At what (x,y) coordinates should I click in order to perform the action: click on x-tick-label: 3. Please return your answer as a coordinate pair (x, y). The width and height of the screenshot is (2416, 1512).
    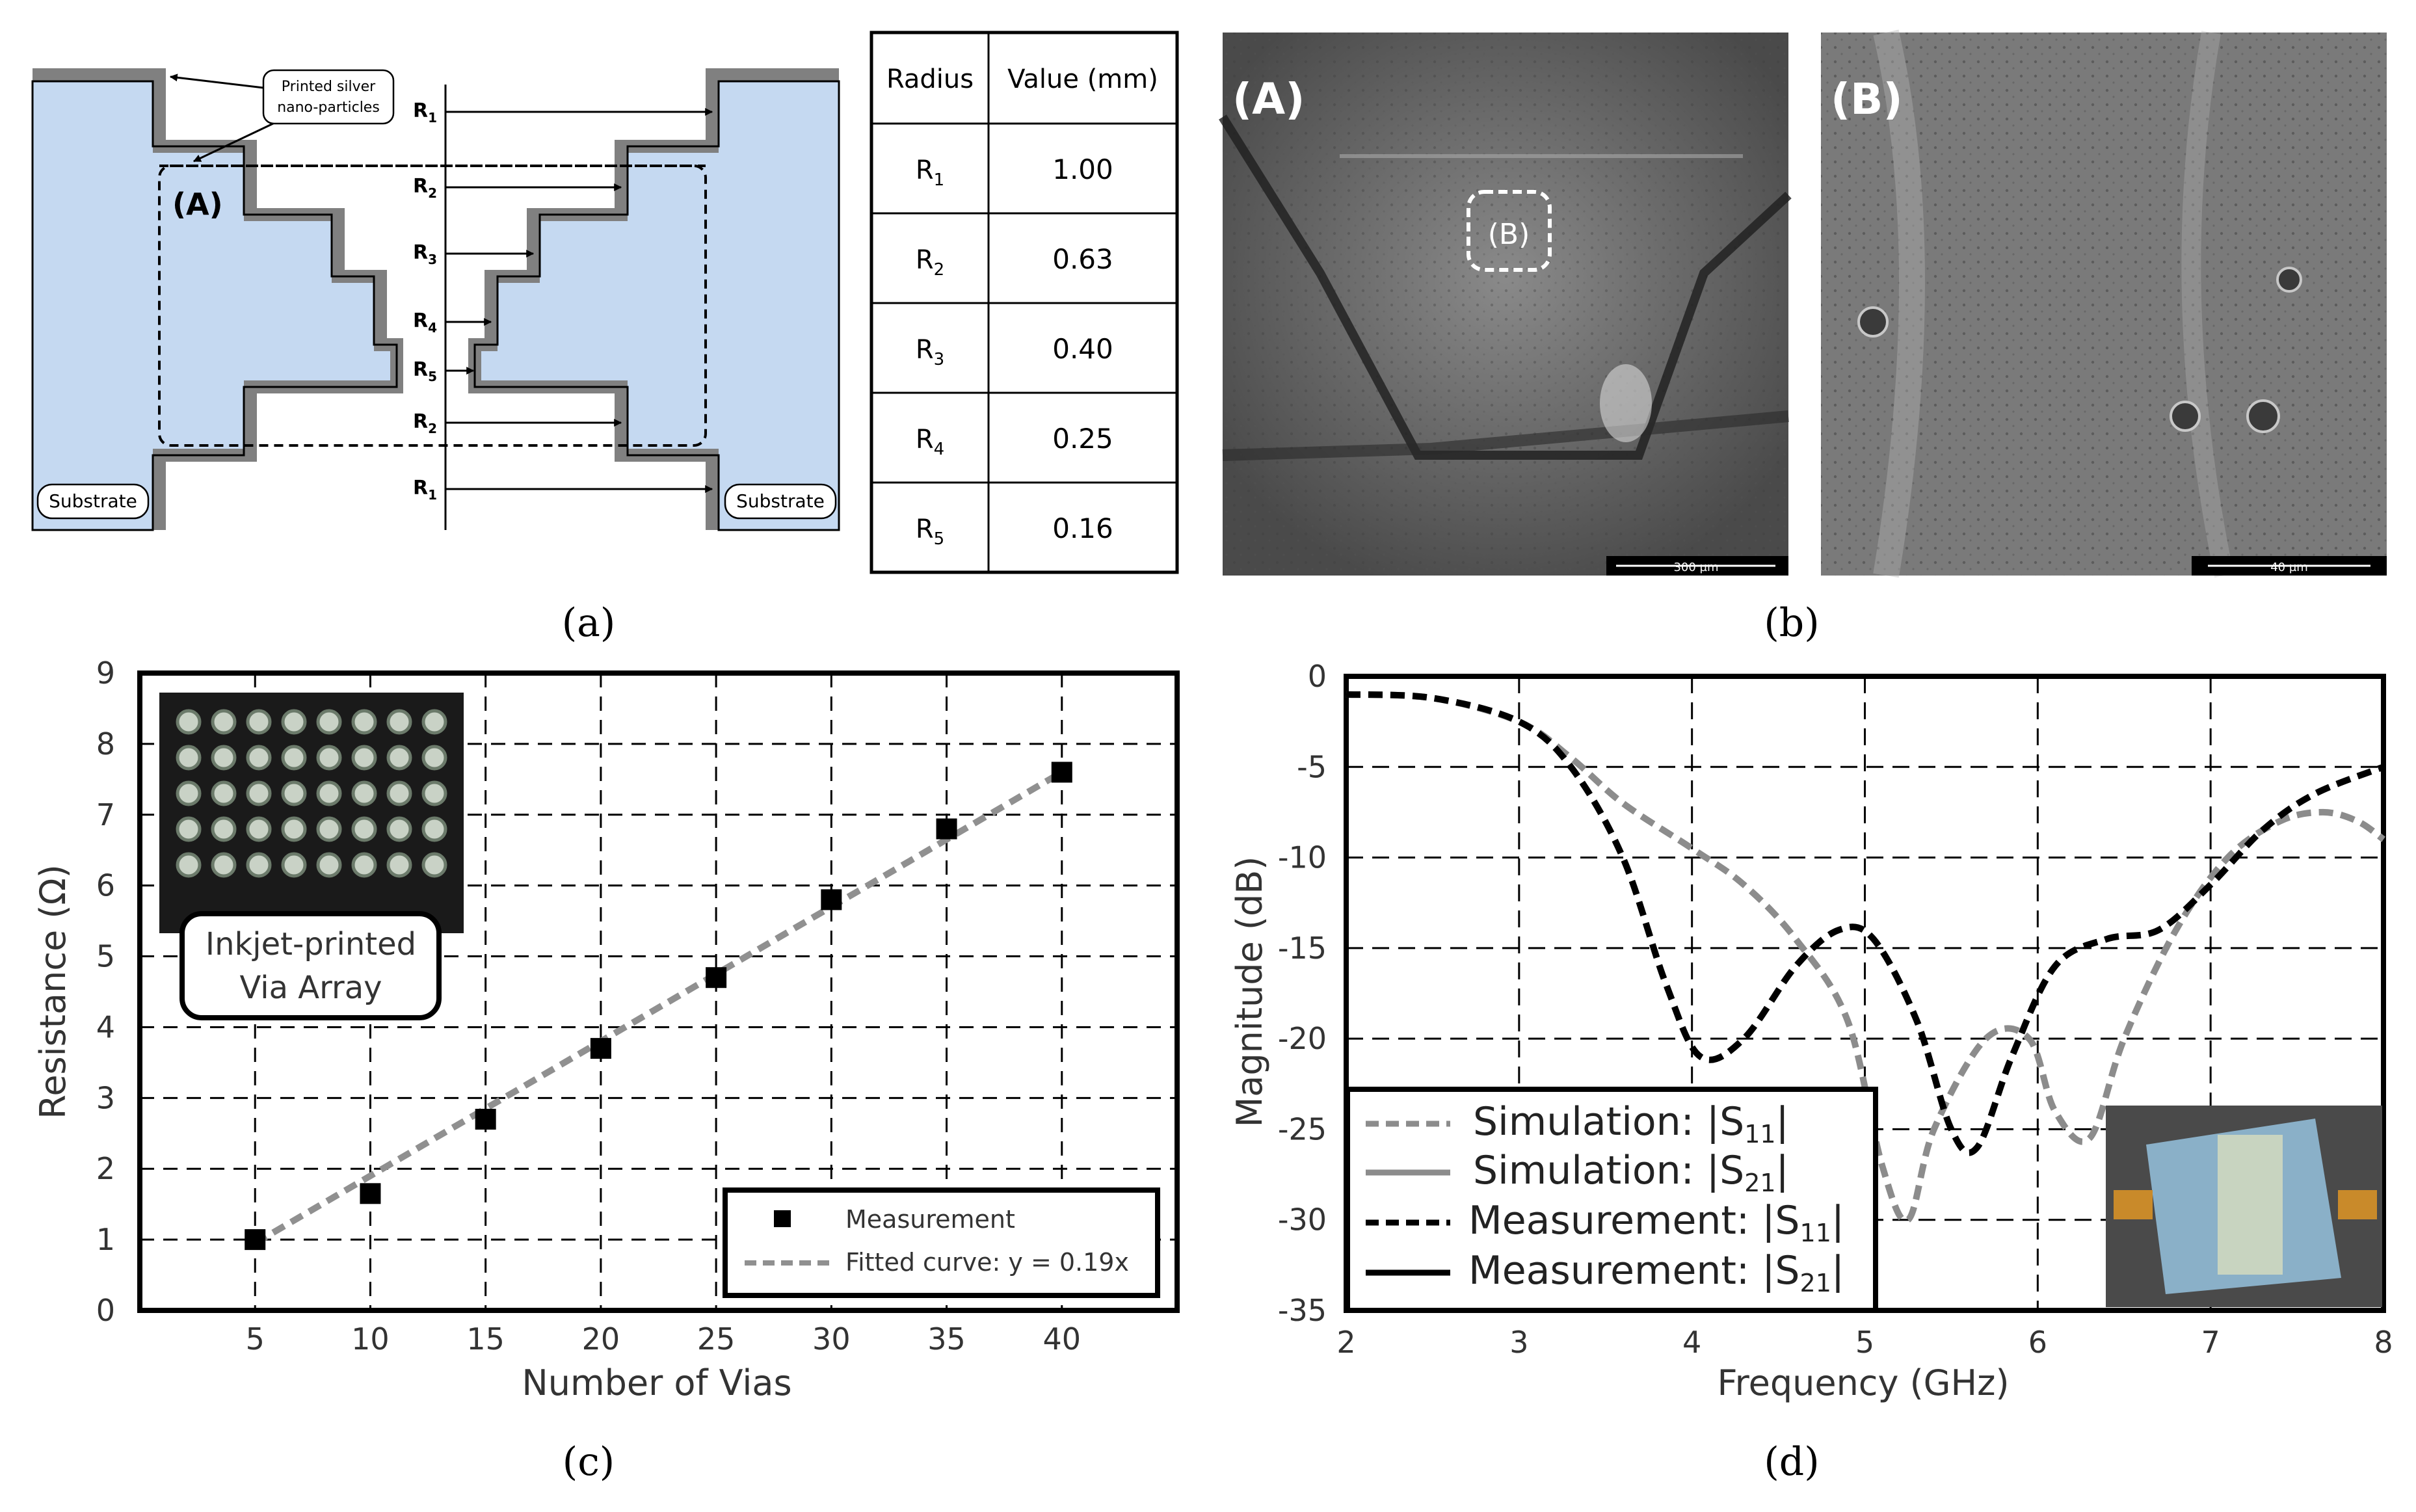
    Looking at the image, I should click on (1518, 1342).